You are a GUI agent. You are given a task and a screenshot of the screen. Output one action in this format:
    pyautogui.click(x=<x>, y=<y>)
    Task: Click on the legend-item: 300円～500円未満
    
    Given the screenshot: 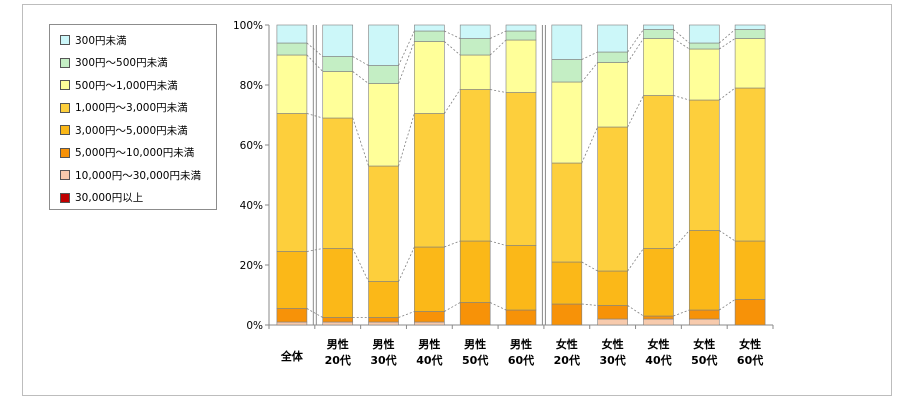 What is the action you would take?
    pyautogui.click(x=114, y=63)
    